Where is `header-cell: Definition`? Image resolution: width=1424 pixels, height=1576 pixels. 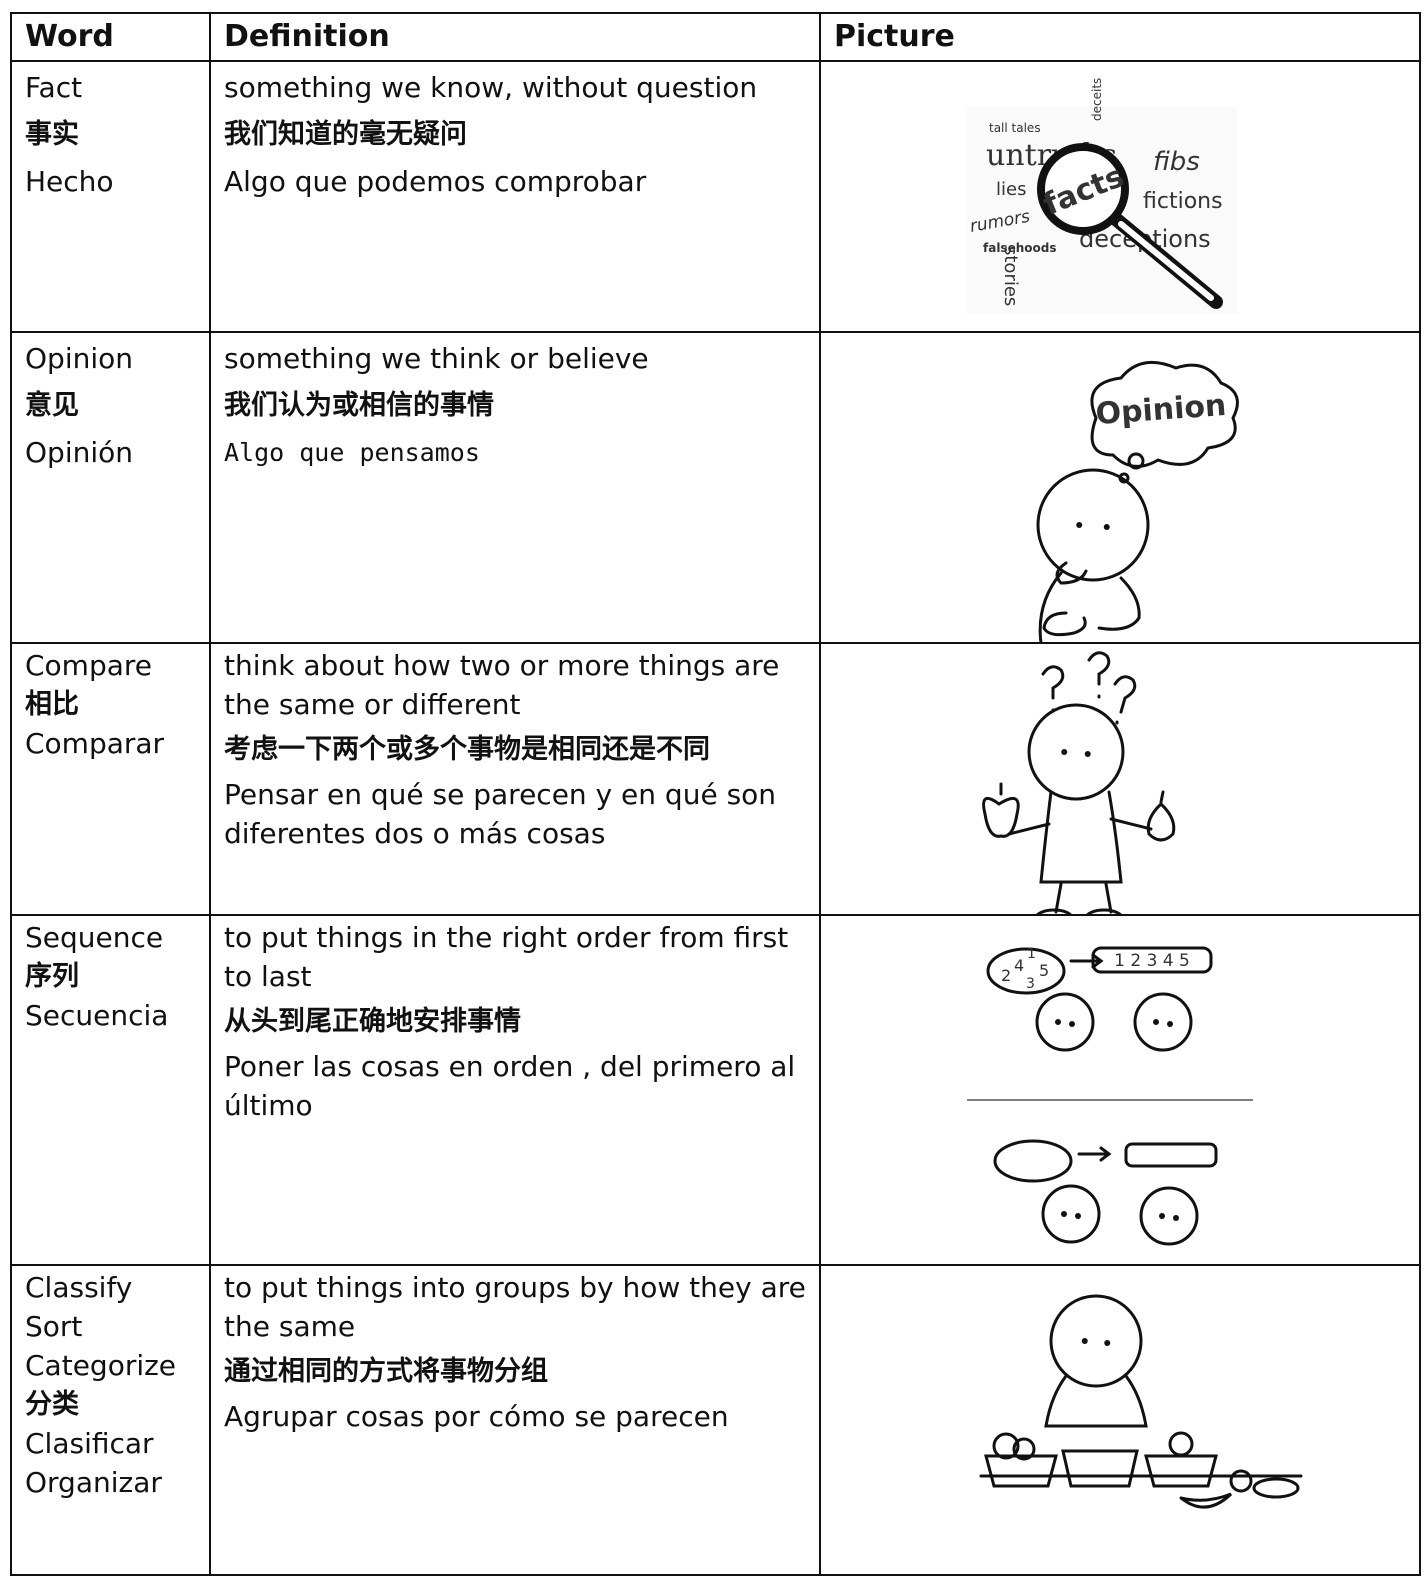 header-cell: Definition is located at coordinates (515, 37).